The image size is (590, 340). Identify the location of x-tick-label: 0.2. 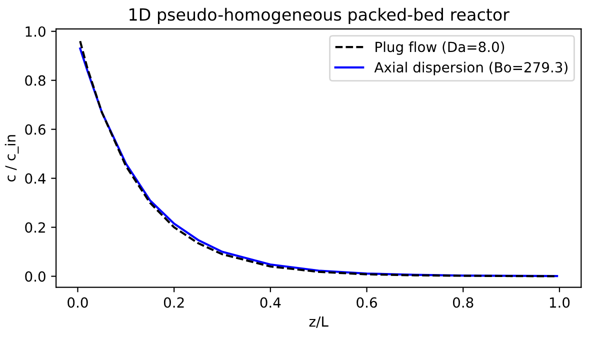
(174, 302).